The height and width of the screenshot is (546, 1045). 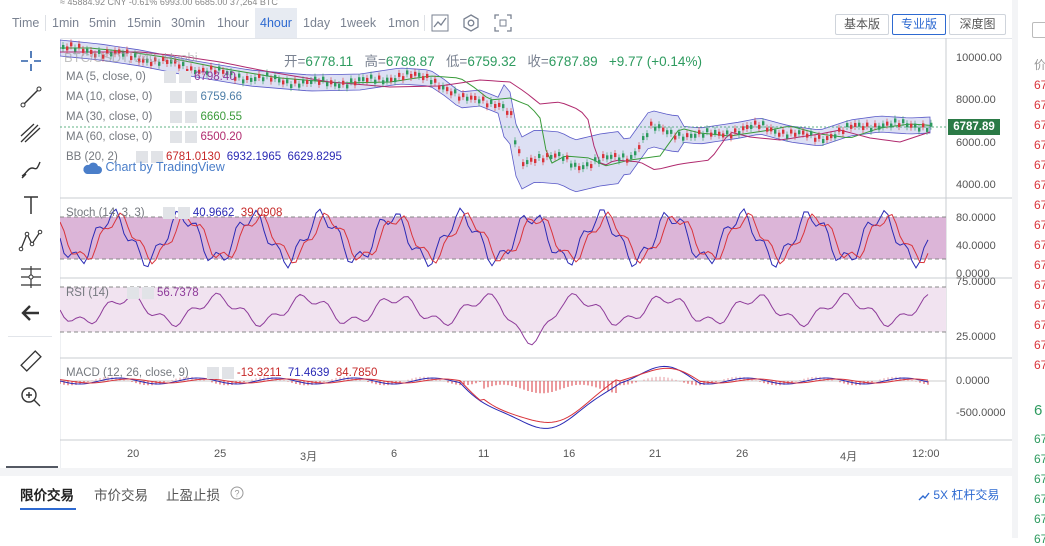 I want to click on pattern-icon, so click(x=31, y=241).